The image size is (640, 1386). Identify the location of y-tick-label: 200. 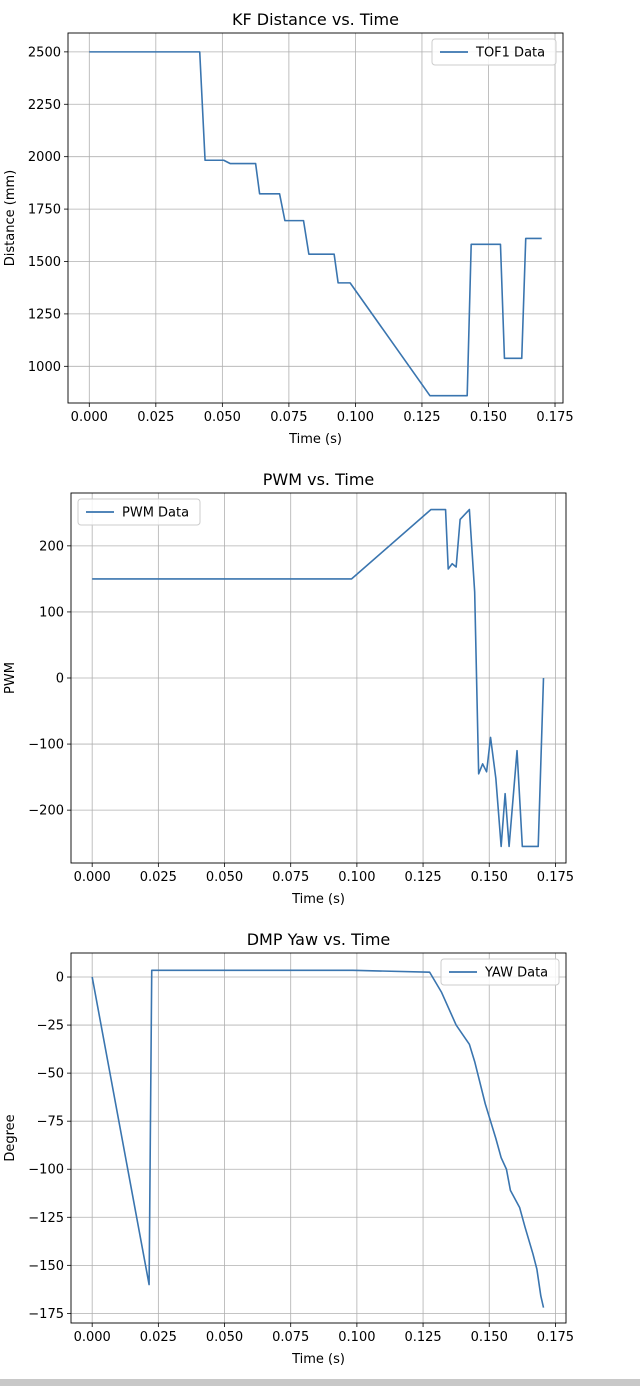
(51, 546).